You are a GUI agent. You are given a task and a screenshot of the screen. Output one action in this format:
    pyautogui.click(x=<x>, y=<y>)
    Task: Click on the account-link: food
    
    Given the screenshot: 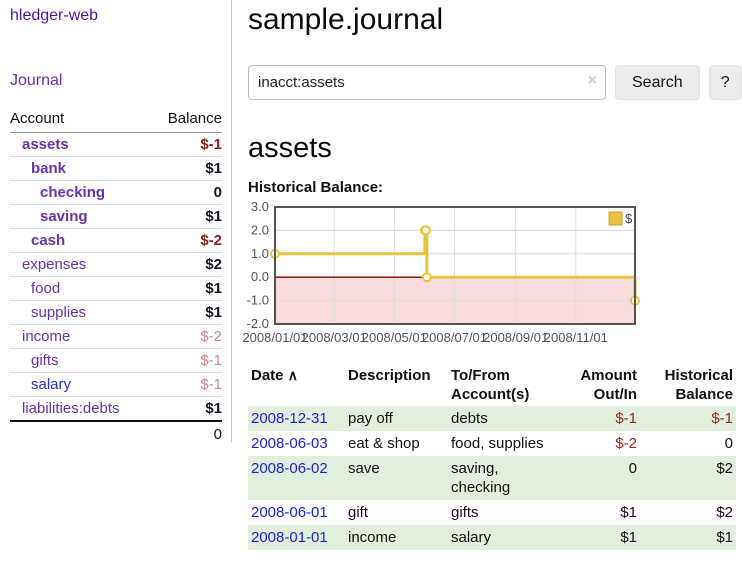 What is the action you would take?
    pyautogui.click(x=46, y=288)
    